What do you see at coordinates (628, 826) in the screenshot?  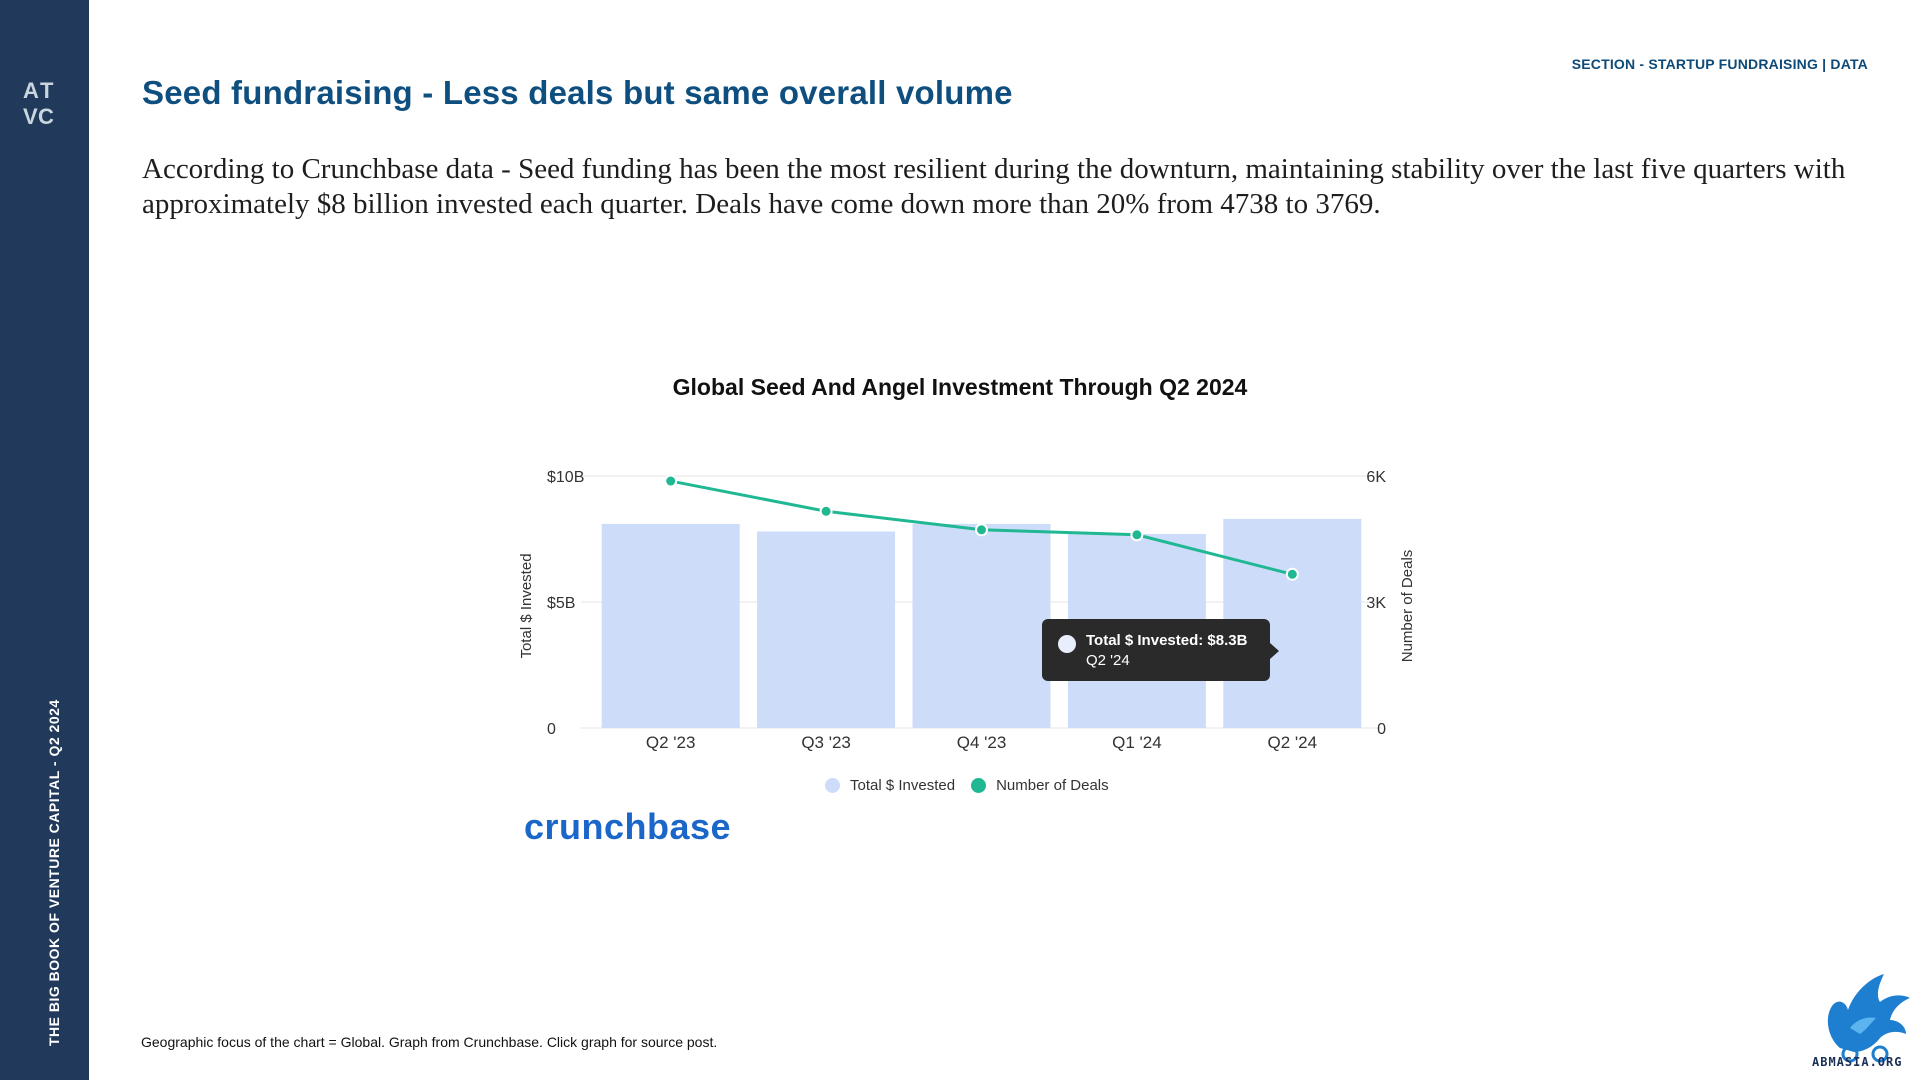 I see `crunchbase-logo: crunchbase` at bounding box center [628, 826].